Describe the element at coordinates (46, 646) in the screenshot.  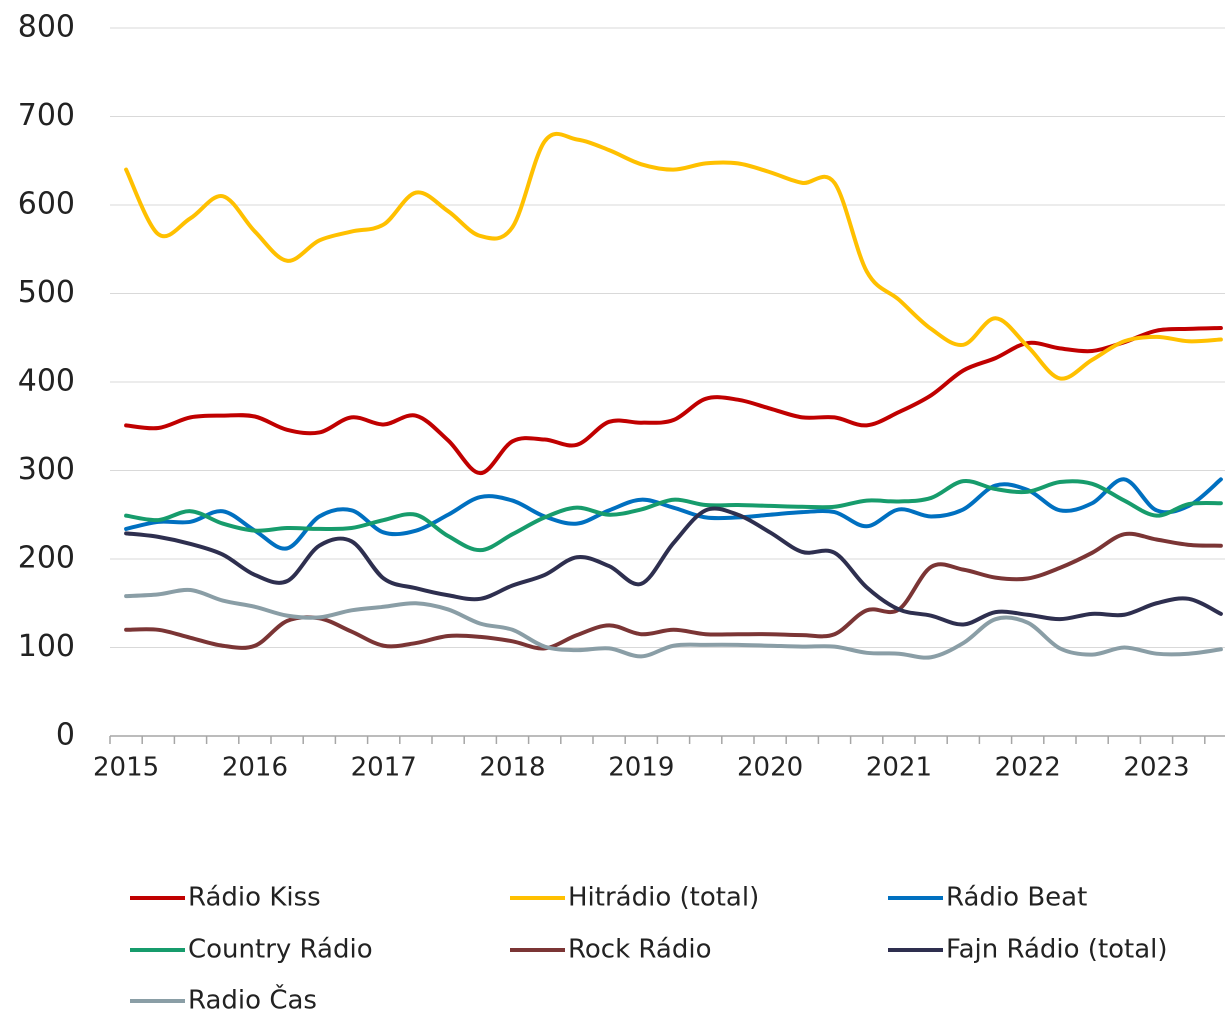
I see `y-tick-label: 100` at that location.